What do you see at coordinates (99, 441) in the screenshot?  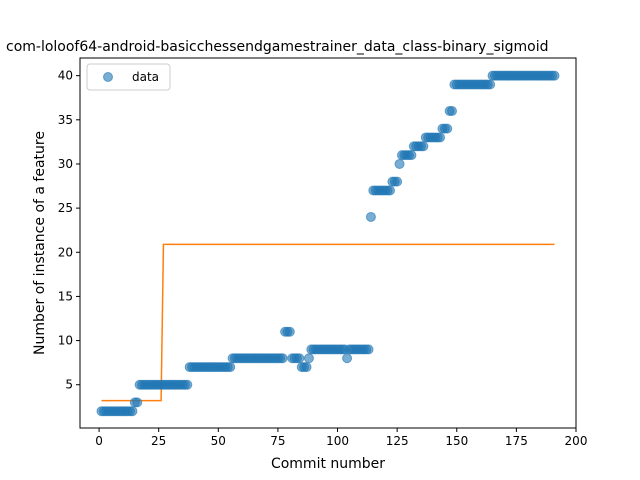 I see `x-tick-label: 0` at bounding box center [99, 441].